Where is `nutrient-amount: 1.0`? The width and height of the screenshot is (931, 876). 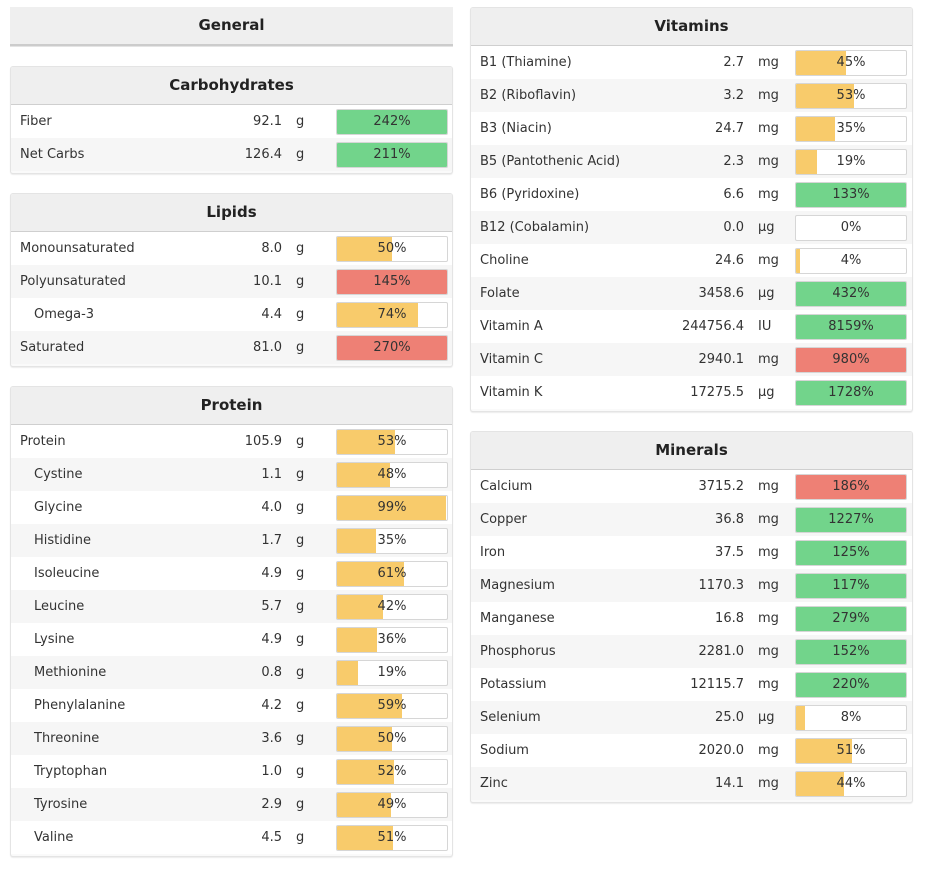
nutrient-amount: 1.0 is located at coordinates (271, 771).